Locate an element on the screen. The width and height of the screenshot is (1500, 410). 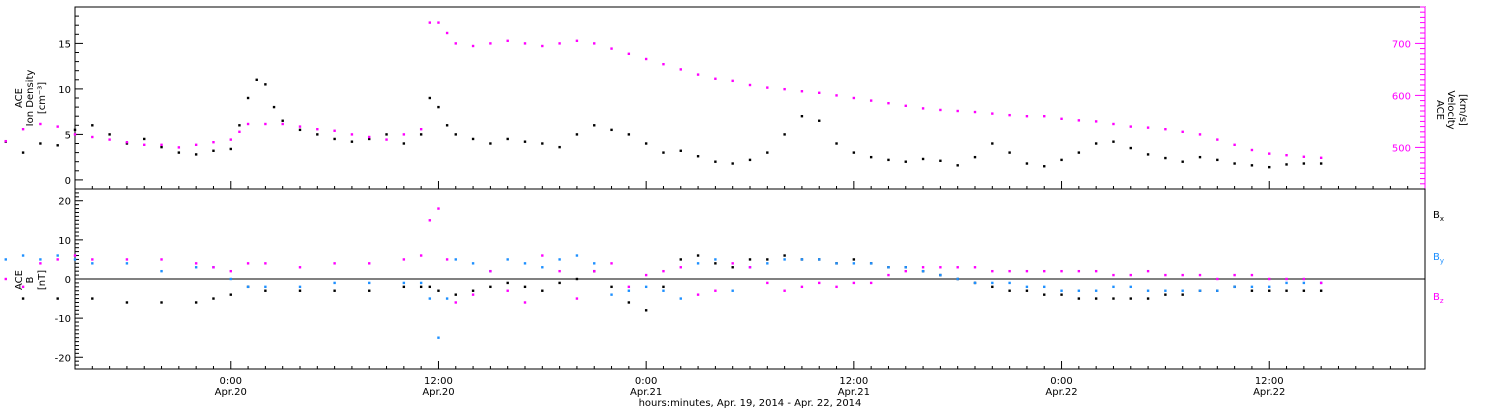
legend-bx: Bx is located at coordinates (1438, 216).